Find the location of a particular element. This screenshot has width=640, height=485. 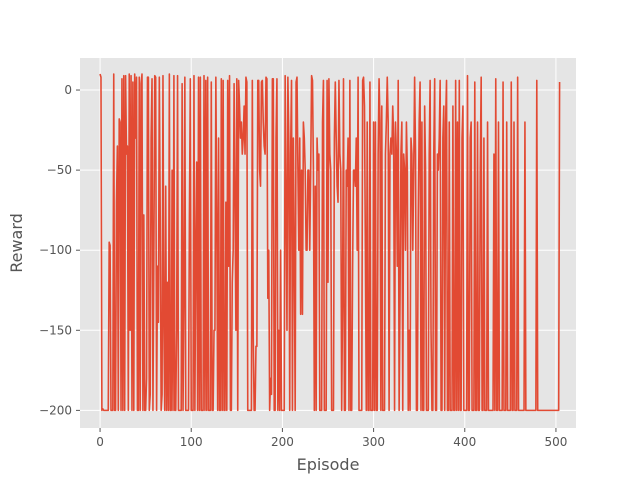

y-axis-title: Reward is located at coordinates (16, 243).